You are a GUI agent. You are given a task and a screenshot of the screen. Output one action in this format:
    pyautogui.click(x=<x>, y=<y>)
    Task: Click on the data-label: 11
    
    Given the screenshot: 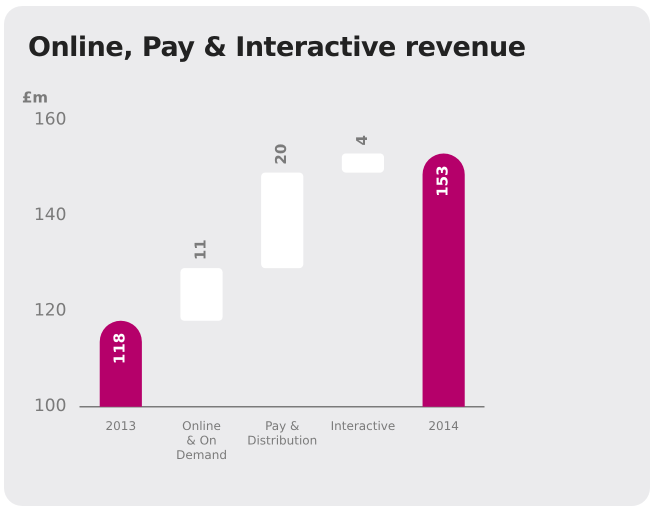 What is the action you would take?
    pyautogui.click(x=200, y=249)
    